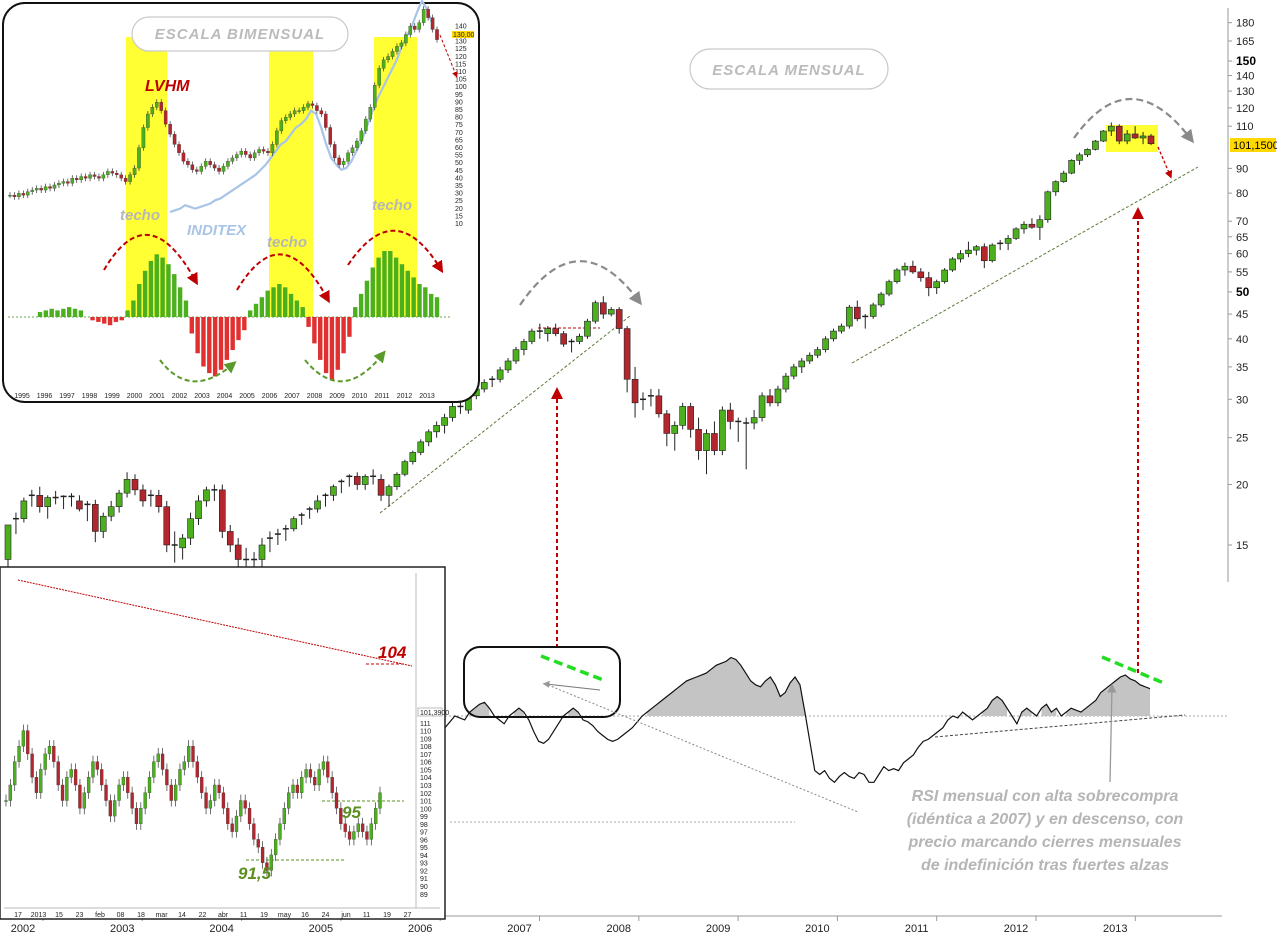 The height and width of the screenshot is (937, 1277). I want to click on inset-y-tick: 140, so click(461, 26).